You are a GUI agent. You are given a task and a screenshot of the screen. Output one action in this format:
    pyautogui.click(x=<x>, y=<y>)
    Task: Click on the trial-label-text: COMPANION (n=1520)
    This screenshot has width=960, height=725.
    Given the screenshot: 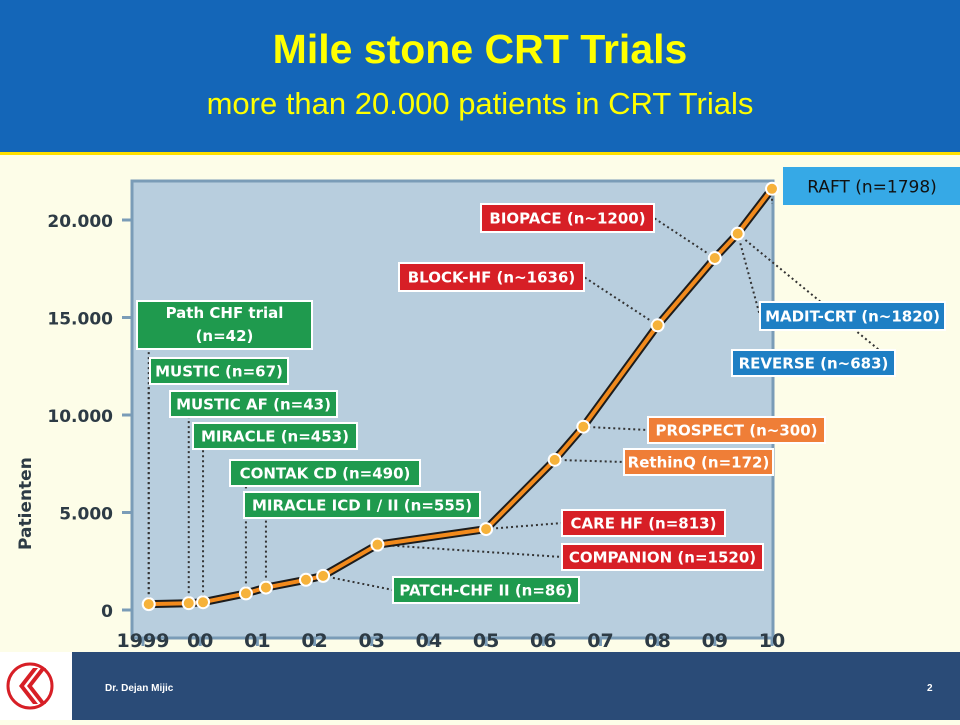 What is the action you would take?
    pyautogui.click(x=662, y=558)
    